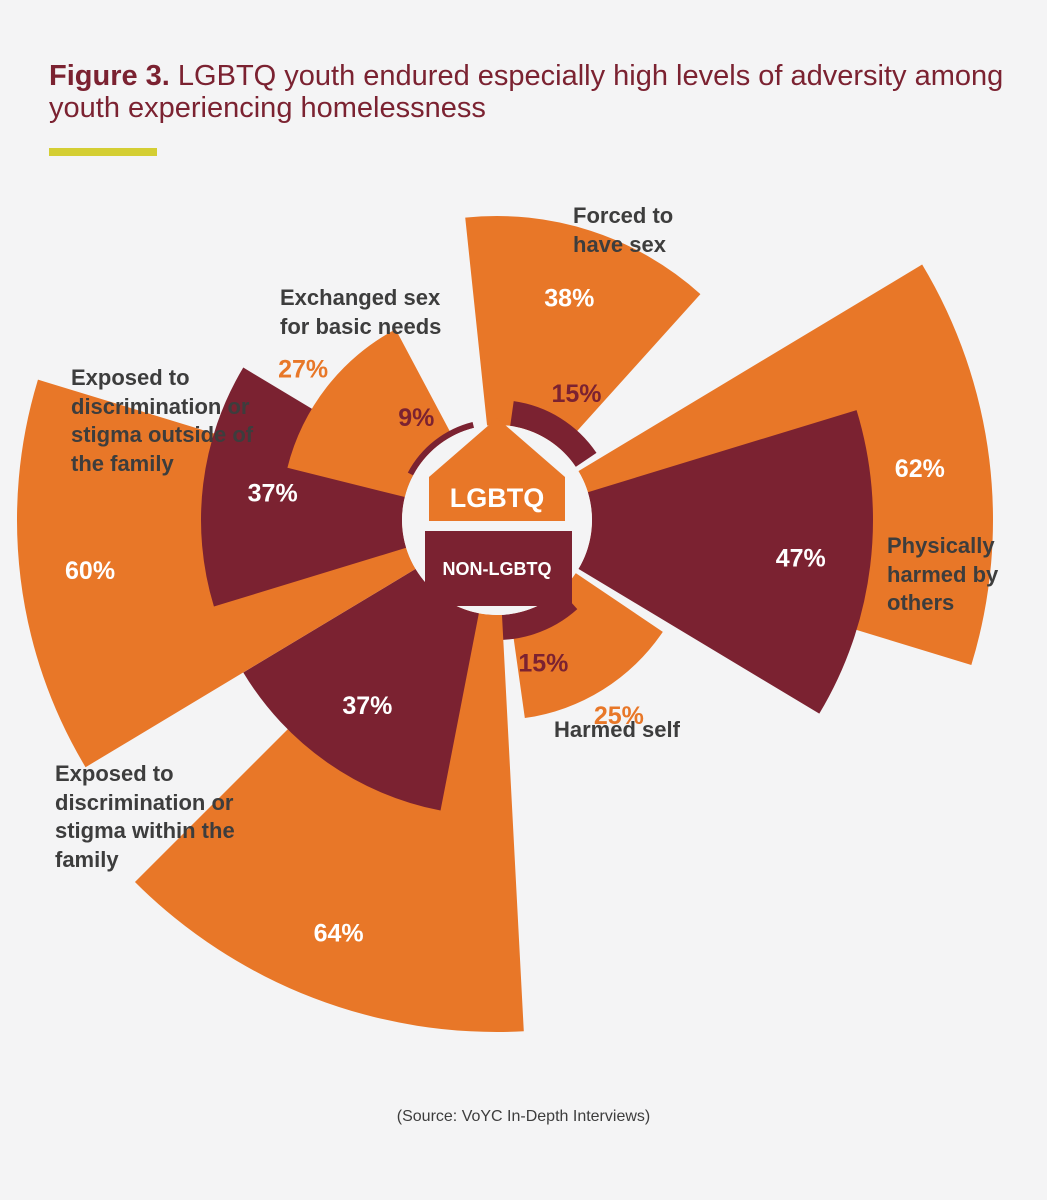  I want to click on value-label-non-lgbtq-harmed-self: 15%, so click(543, 664).